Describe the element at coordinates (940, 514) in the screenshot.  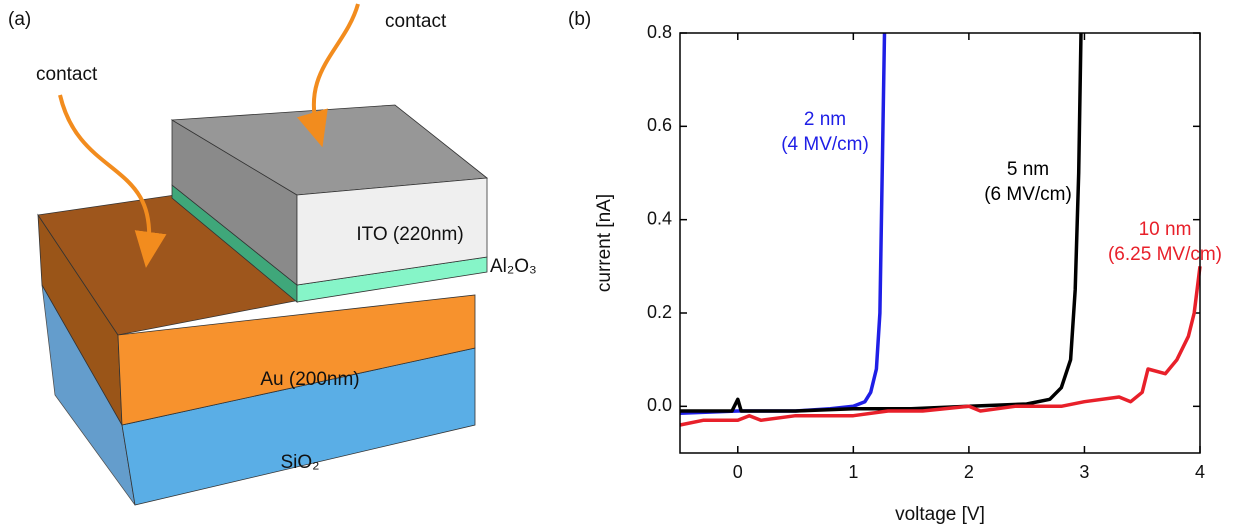
I see `x-axis-label: voltage [V]` at that location.